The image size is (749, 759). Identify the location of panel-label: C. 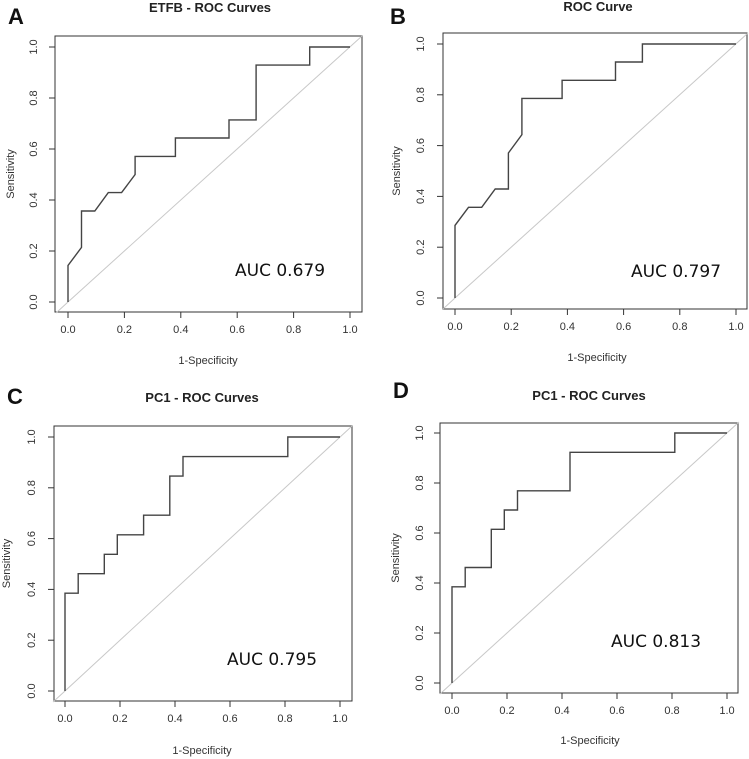
(15, 396).